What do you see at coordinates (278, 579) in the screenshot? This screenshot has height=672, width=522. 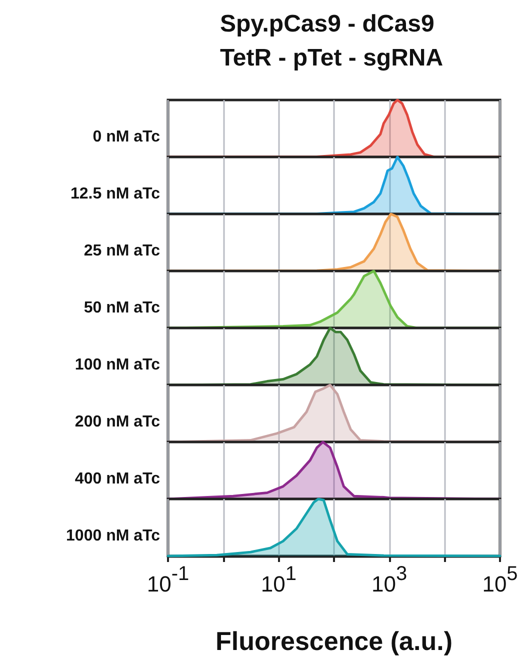 I see `x-tick-label: 10¹` at bounding box center [278, 579].